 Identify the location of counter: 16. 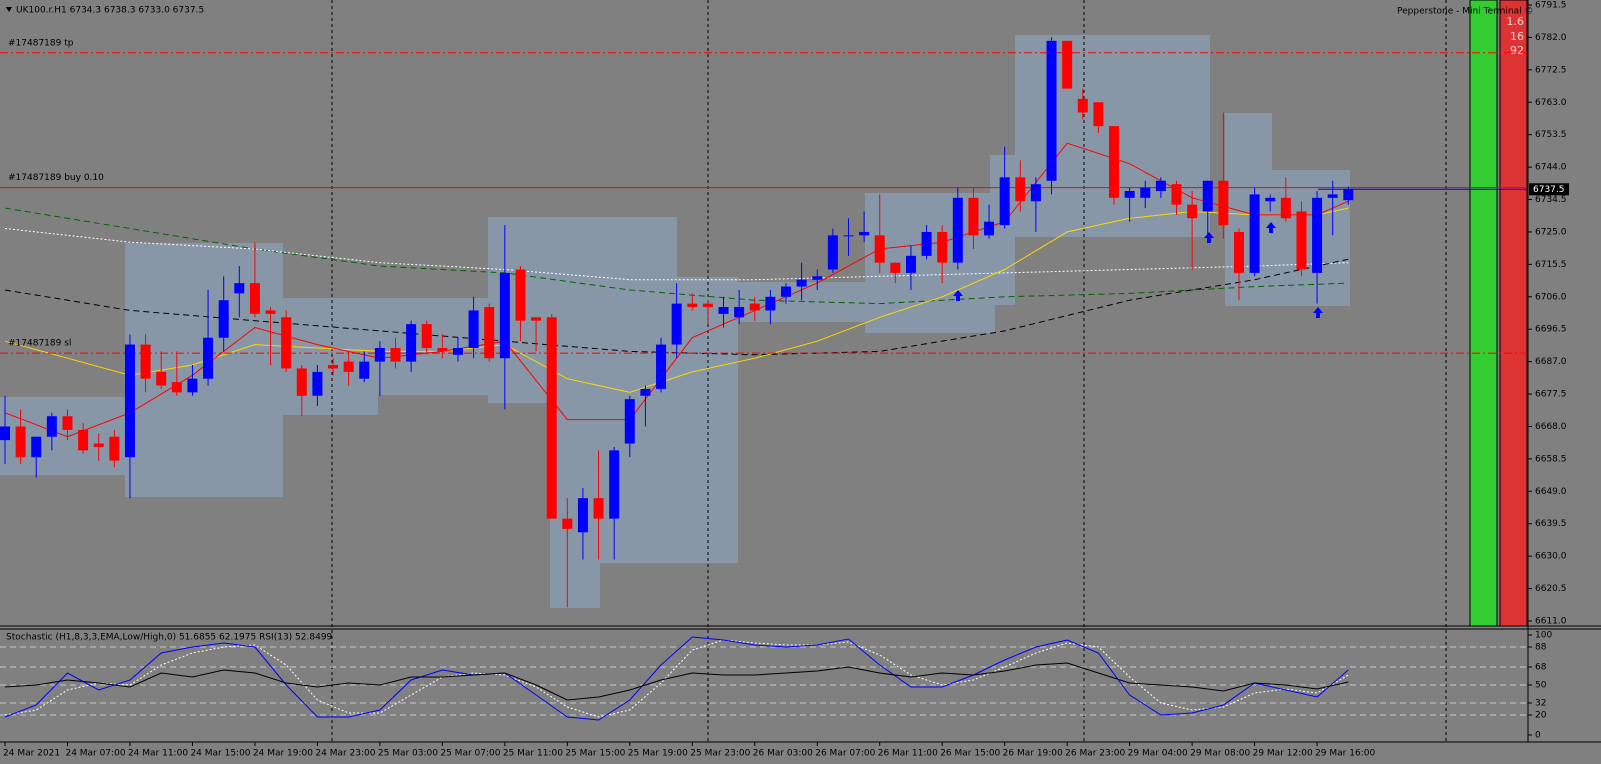
(1517, 36).